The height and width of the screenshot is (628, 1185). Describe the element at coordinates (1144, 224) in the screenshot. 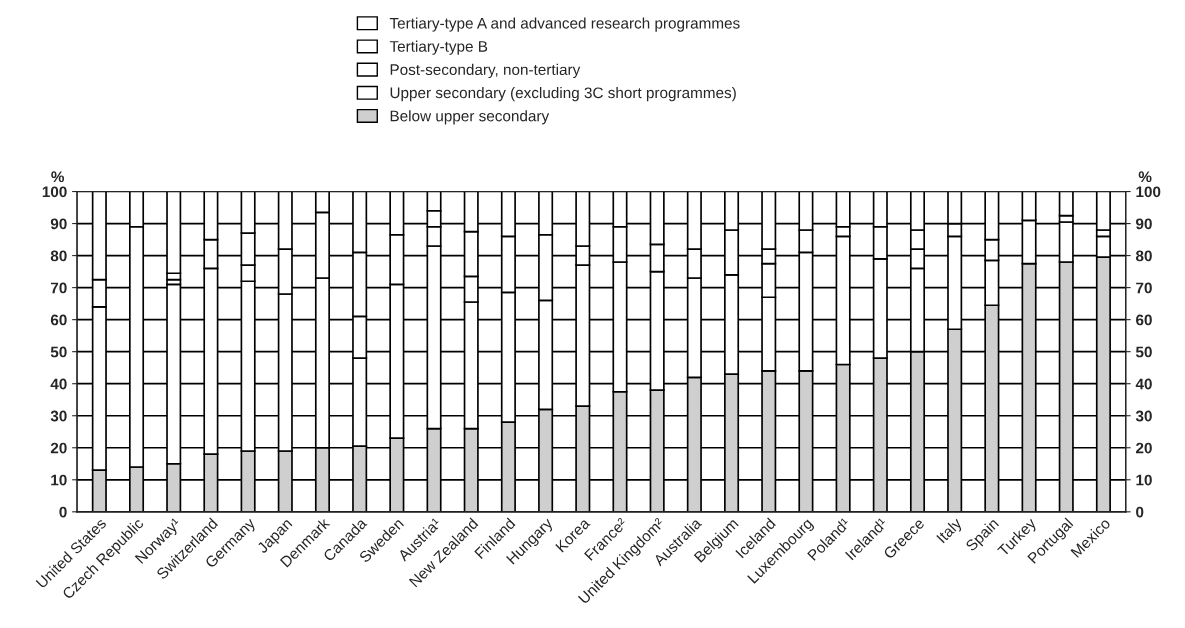

I see `y2-tick-label: 90` at that location.